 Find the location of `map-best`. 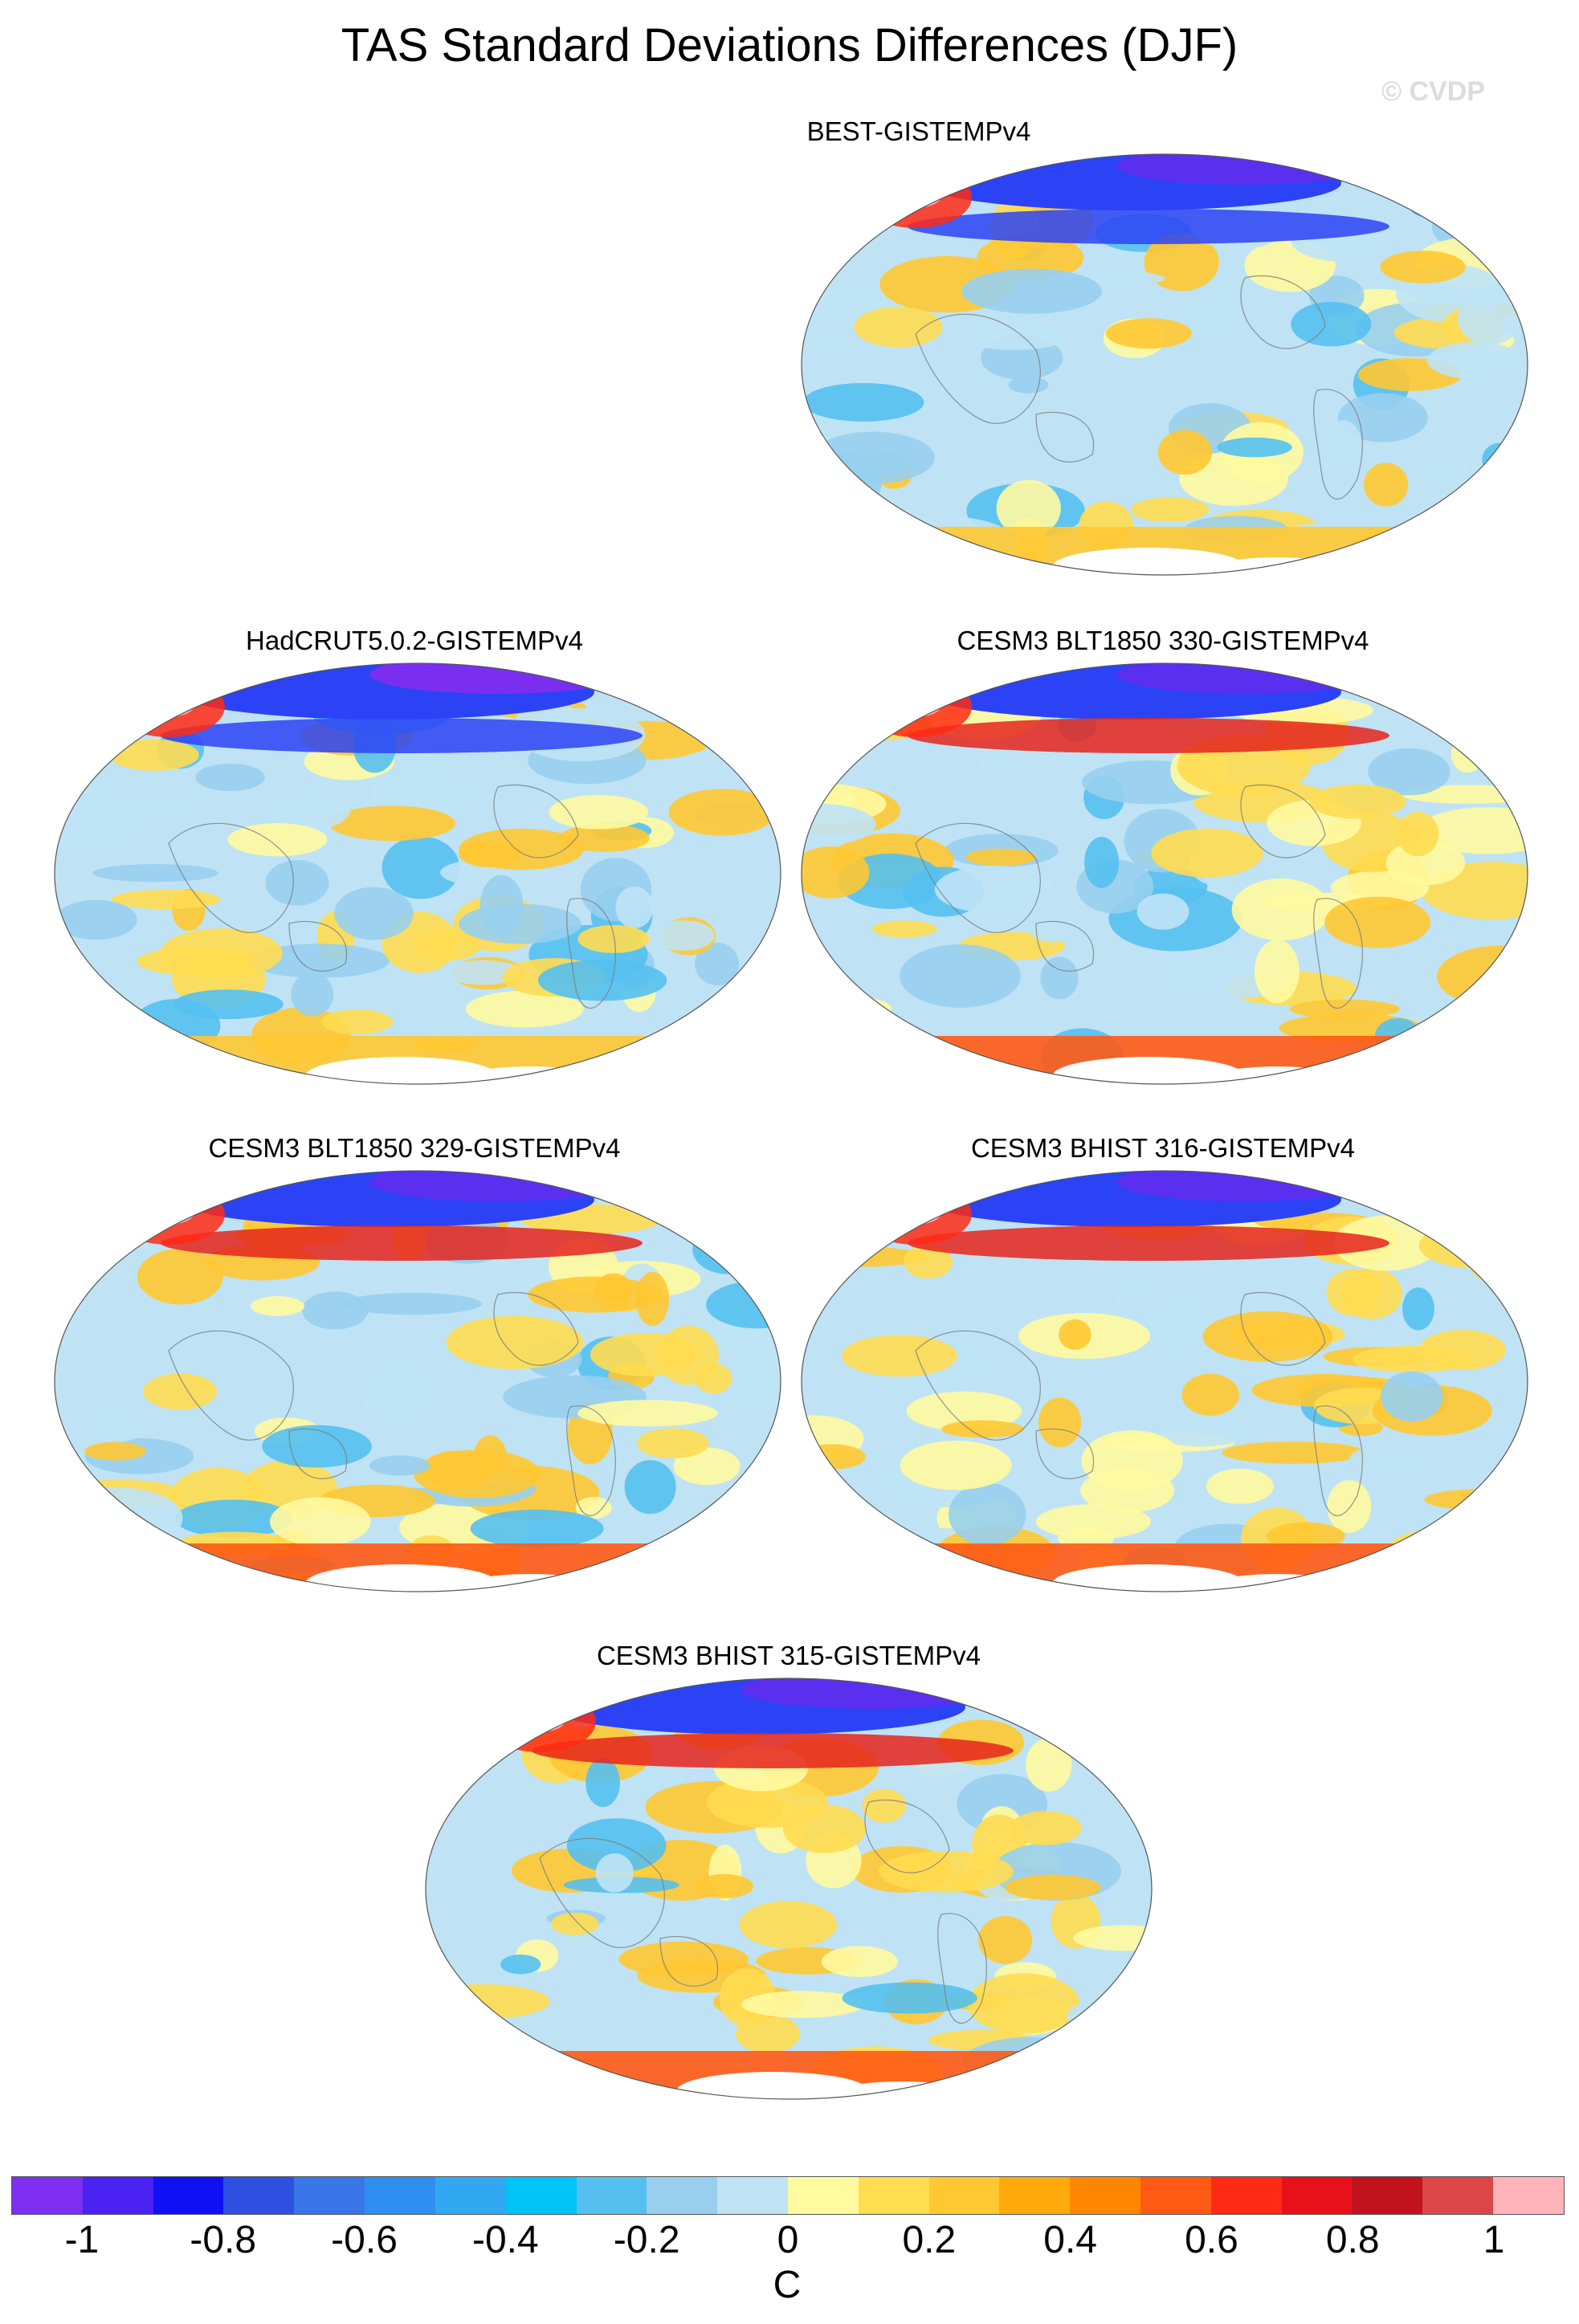

map-best is located at coordinates (1164, 365).